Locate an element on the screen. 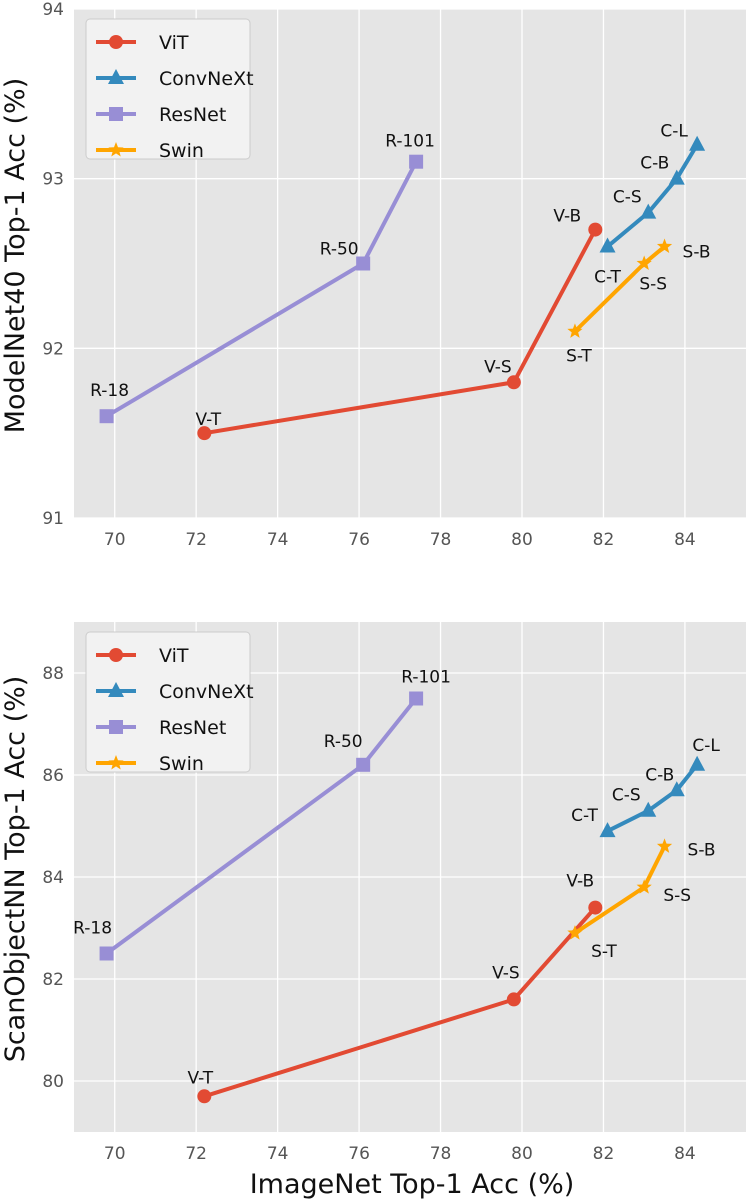 The width and height of the screenshot is (748, 1200). y-axis-title: ModelNet40 Top-1 Acc (%) is located at coordinates (15, 255).